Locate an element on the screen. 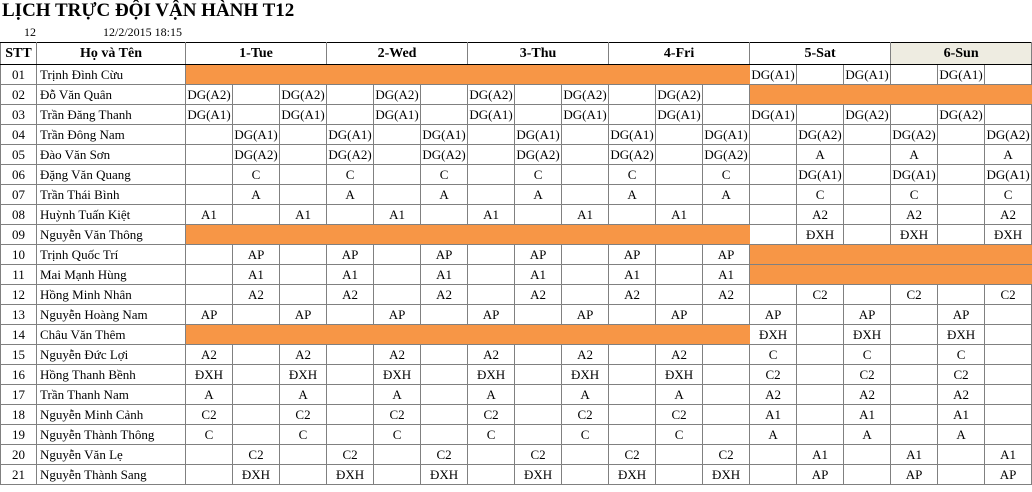 This screenshot has width=1032, height=492. stt-cell: 17 is located at coordinates (18, 394).